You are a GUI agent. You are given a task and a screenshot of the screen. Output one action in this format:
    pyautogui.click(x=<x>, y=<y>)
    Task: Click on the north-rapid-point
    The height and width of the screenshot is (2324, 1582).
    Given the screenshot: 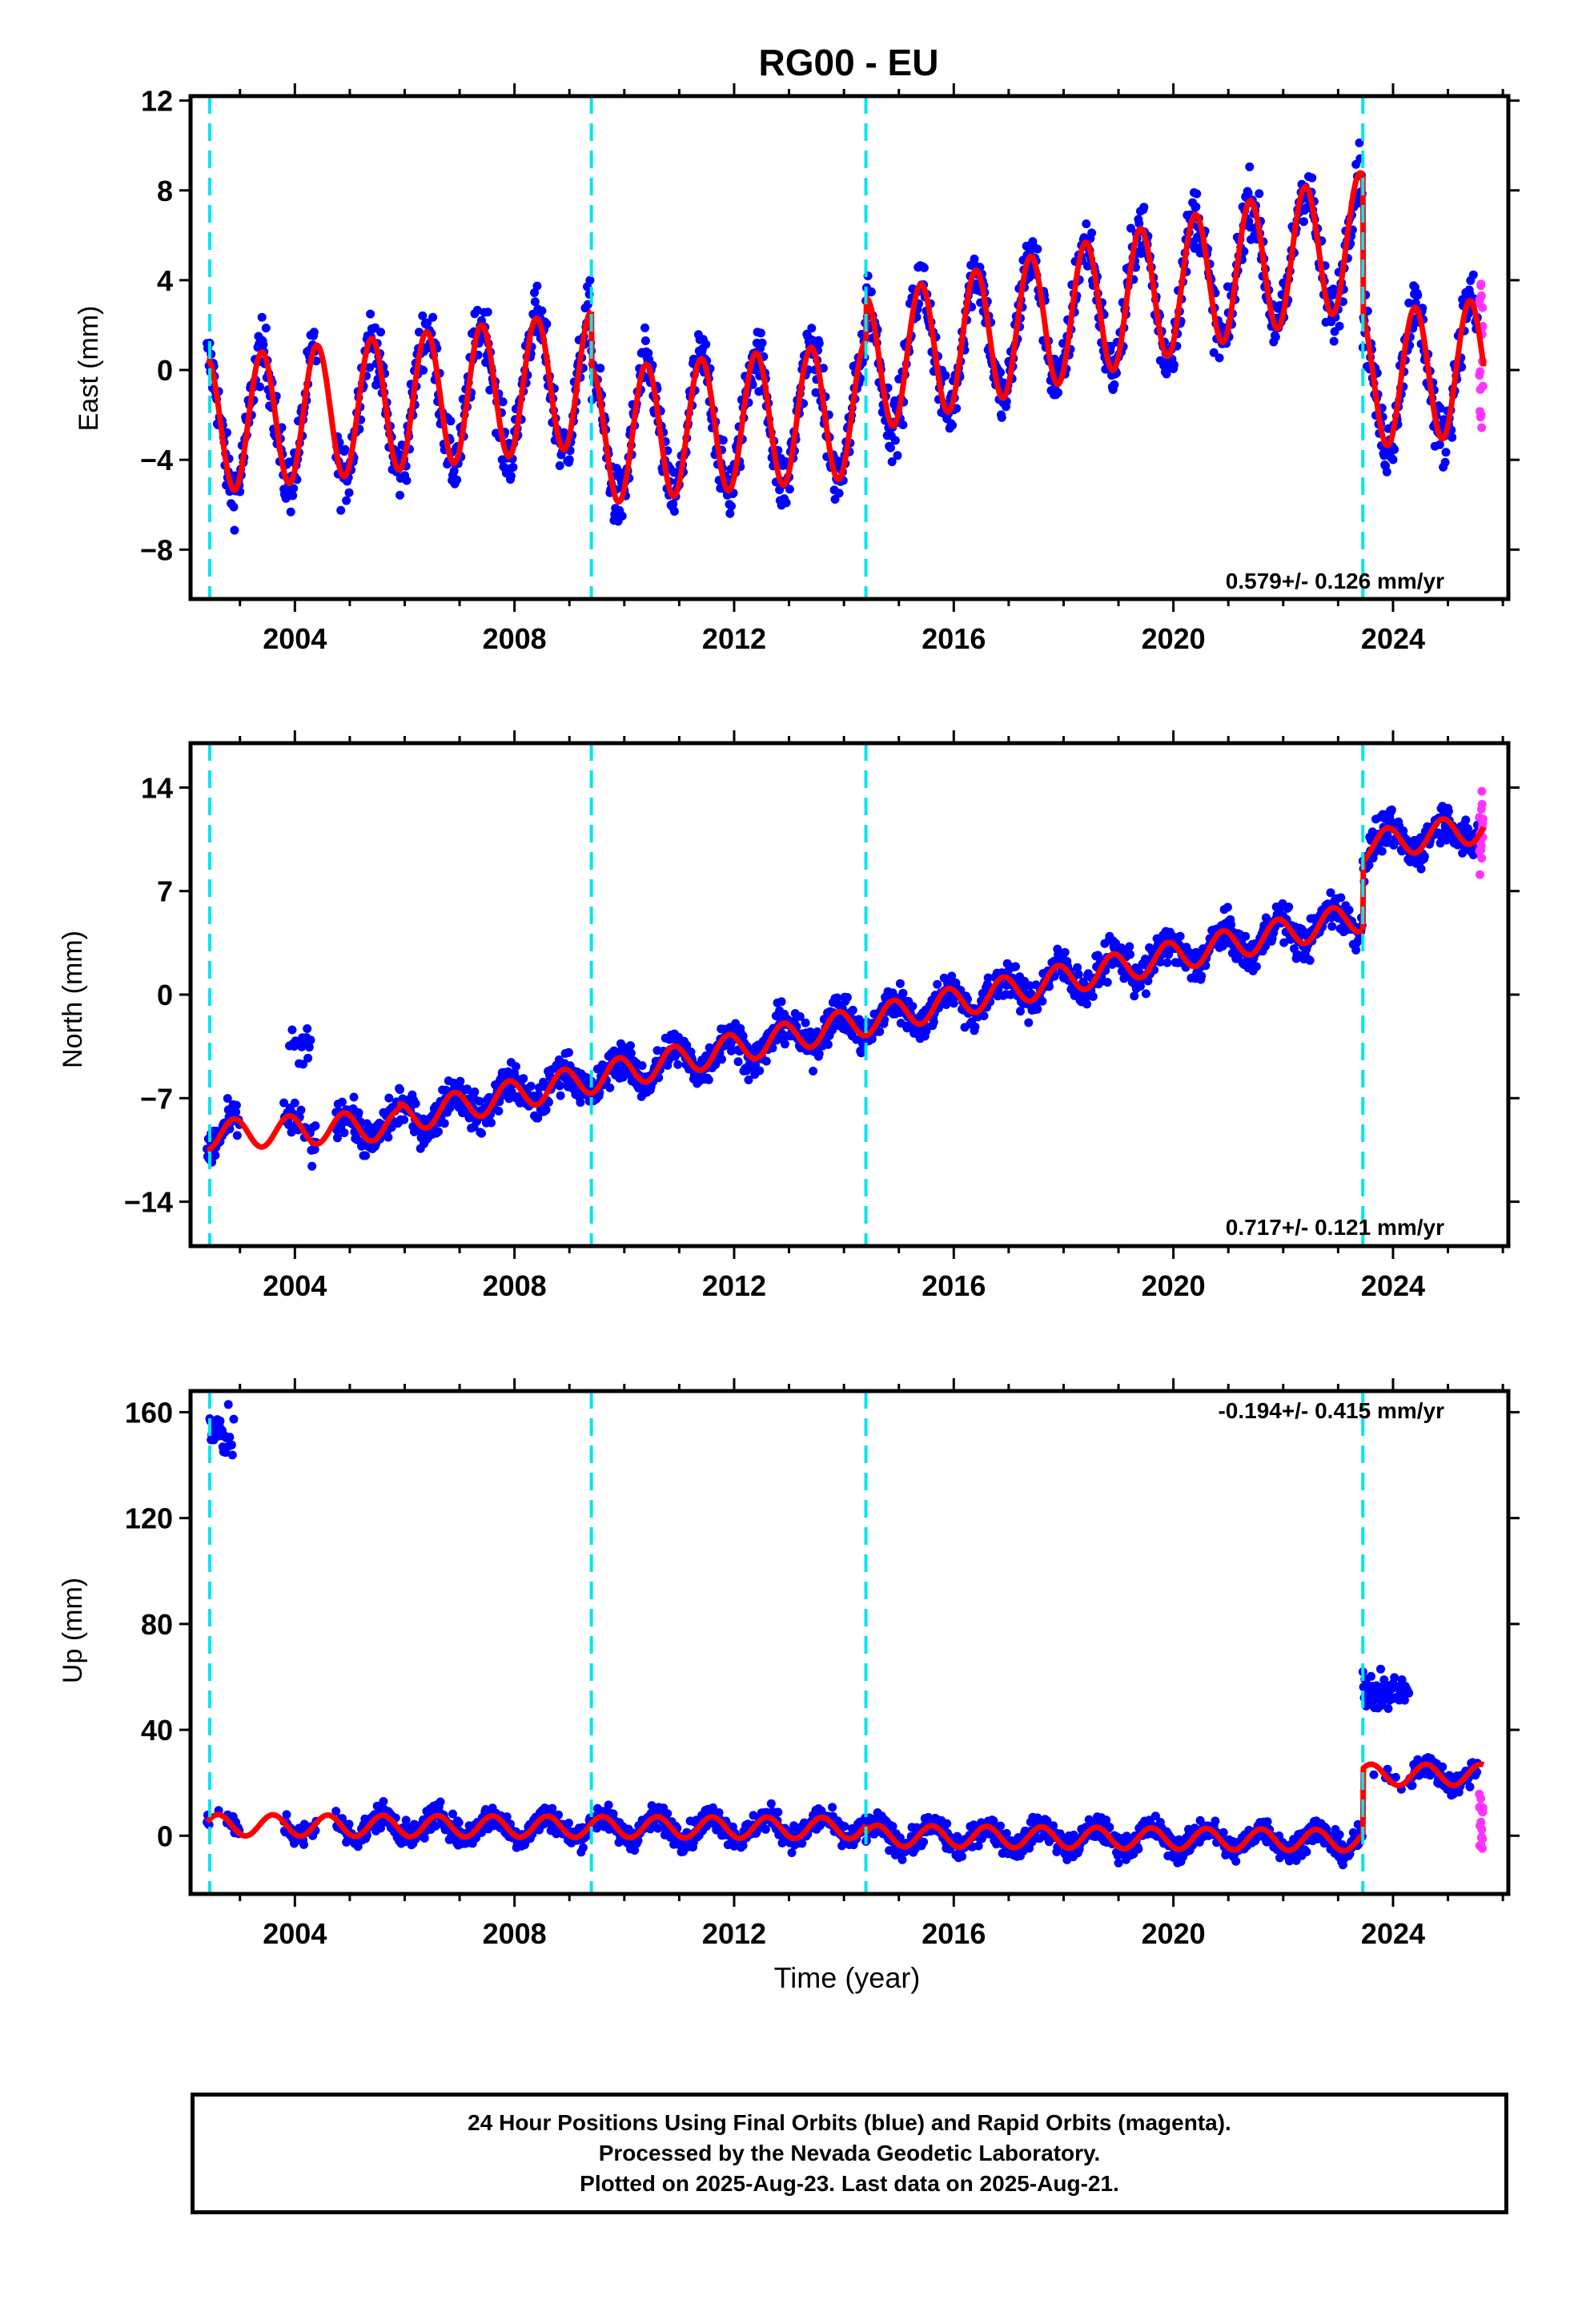 What is the action you would take?
    pyautogui.click(x=1482, y=791)
    